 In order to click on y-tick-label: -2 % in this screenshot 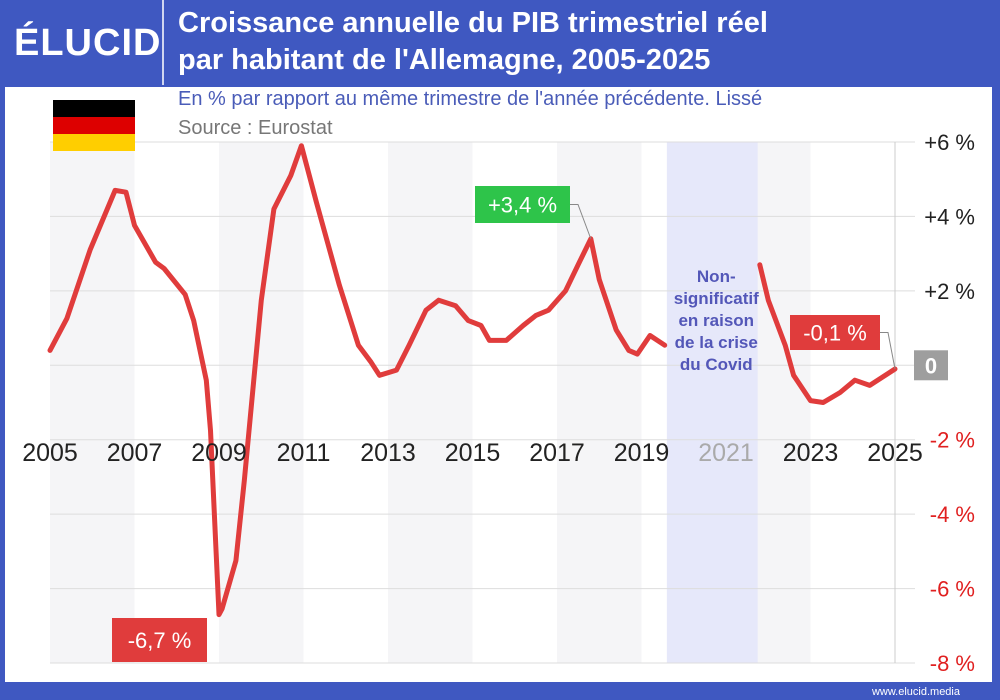, I will do `click(952, 440)`.